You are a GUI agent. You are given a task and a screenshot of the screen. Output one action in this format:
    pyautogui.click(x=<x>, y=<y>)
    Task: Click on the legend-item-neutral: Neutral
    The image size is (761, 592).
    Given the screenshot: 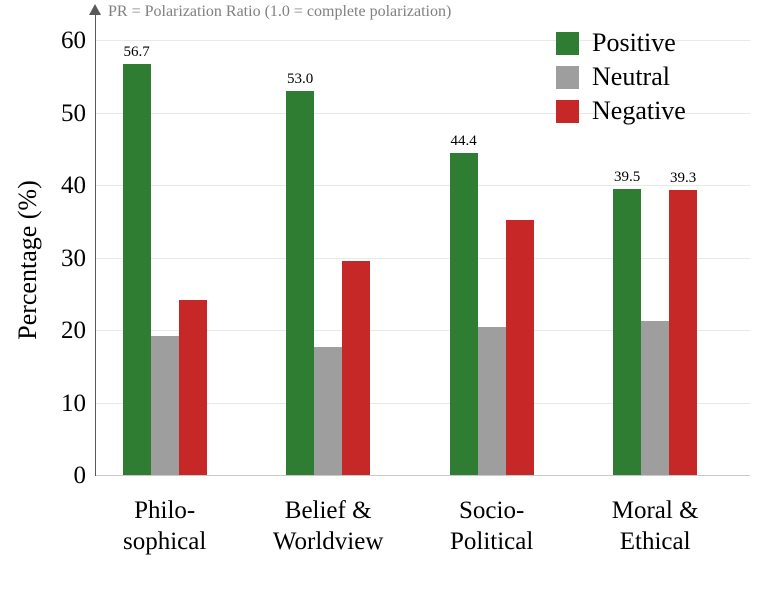 What is the action you would take?
    pyautogui.click(x=656, y=77)
    